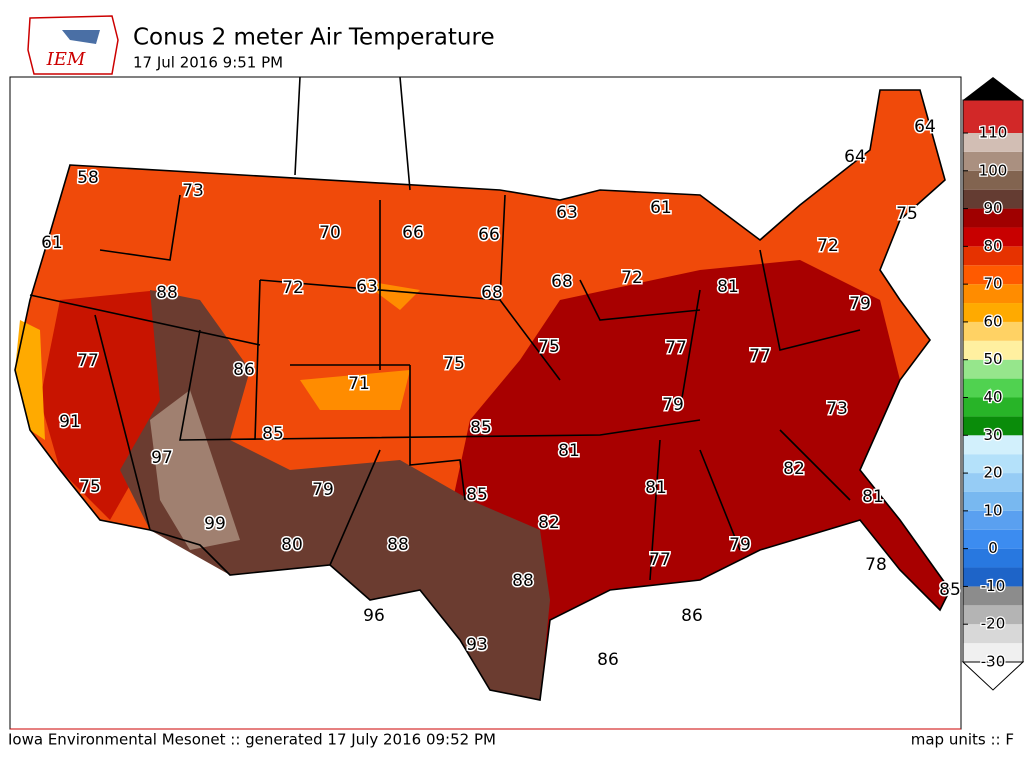 The height and width of the screenshot is (772, 1024). I want to click on colorbar: -30 -20 -10 0 10 20 30 40 50 60 70 80 90 100 110, so click(992, 384).